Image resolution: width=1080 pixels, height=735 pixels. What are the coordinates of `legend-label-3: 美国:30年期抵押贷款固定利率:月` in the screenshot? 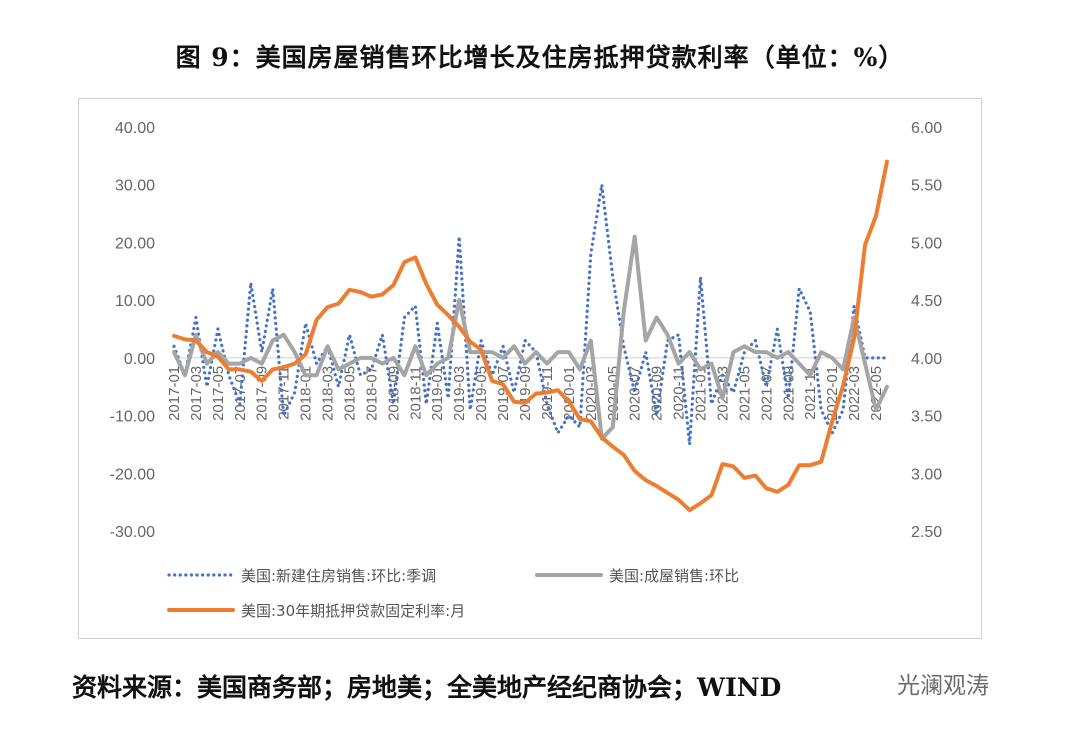 It's located at (353, 611).